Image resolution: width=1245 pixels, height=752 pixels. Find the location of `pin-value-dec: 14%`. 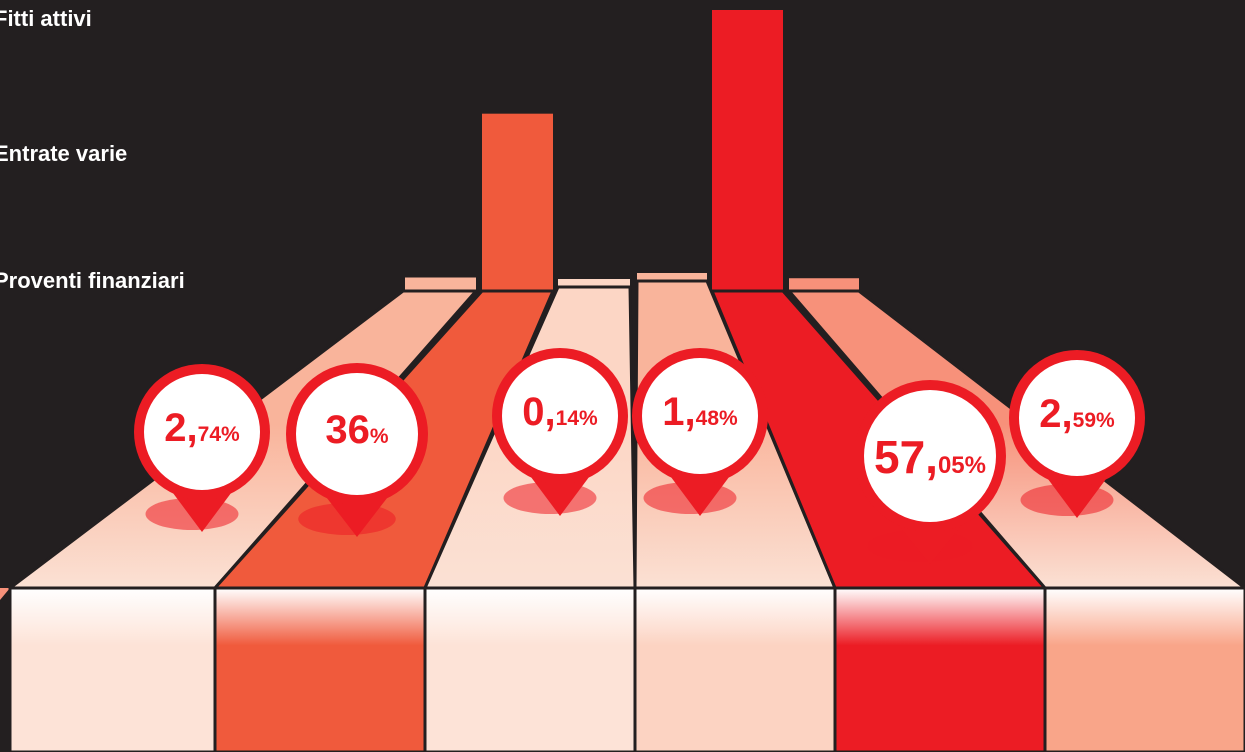

pin-value-dec: 14% is located at coordinates (576, 418).